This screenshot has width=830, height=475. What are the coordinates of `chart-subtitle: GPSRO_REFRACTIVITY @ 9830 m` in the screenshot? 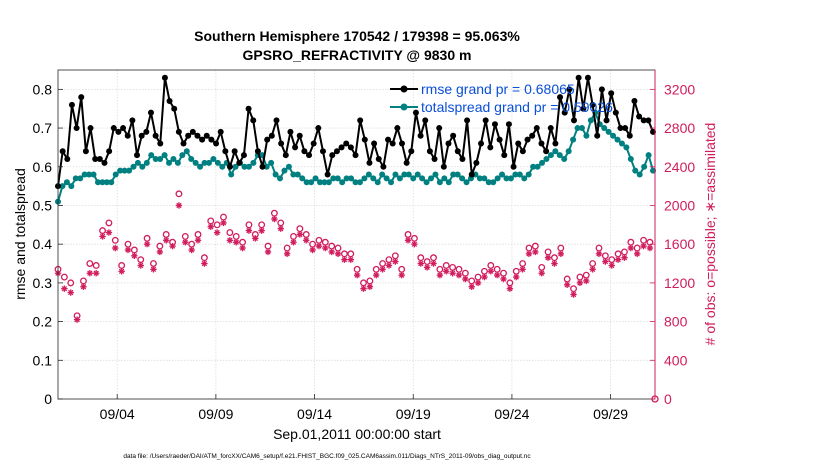 It's located at (357, 55).